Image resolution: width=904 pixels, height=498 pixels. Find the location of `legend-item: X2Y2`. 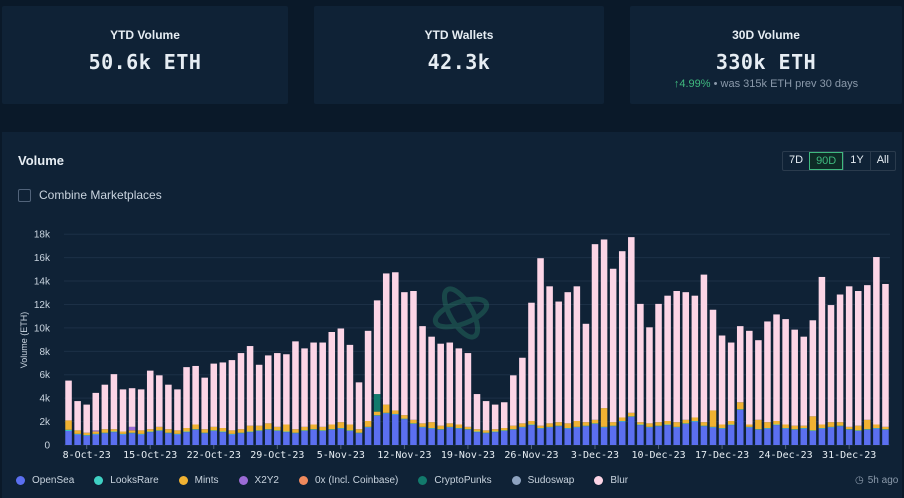

legend-item: X2Y2 is located at coordinates (258, 480).